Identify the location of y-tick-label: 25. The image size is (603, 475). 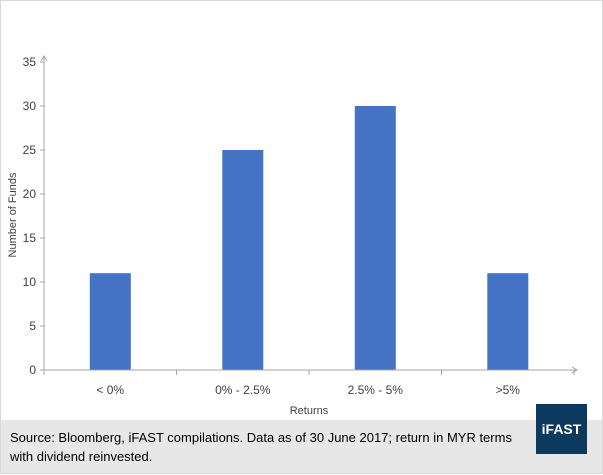
(30, 150).